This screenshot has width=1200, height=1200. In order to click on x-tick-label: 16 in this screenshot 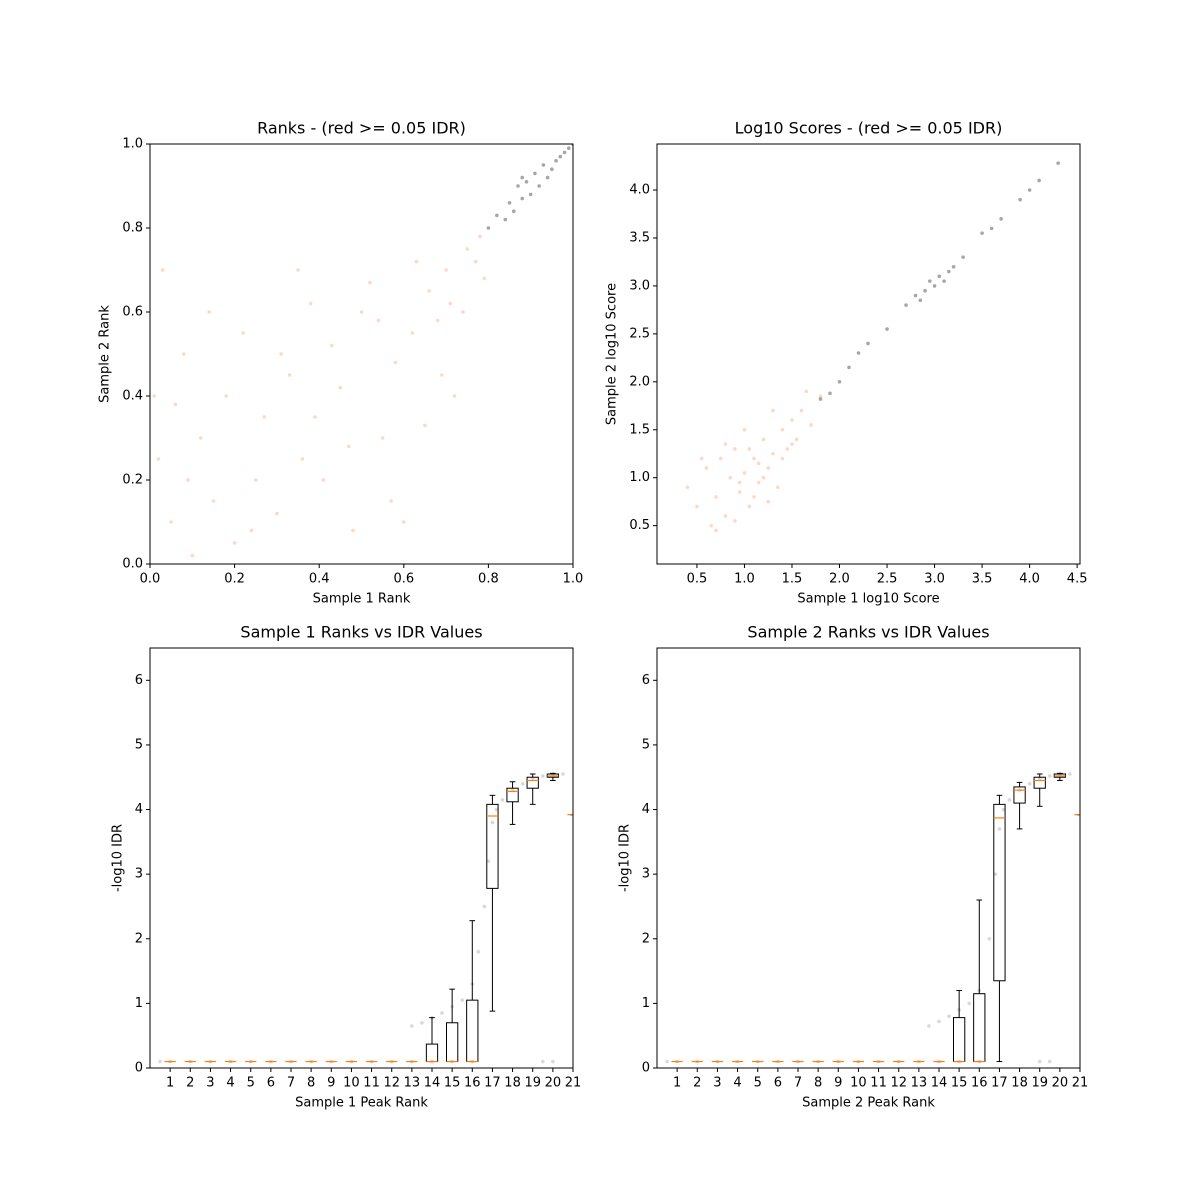, I will do `click(979, 1083)`.